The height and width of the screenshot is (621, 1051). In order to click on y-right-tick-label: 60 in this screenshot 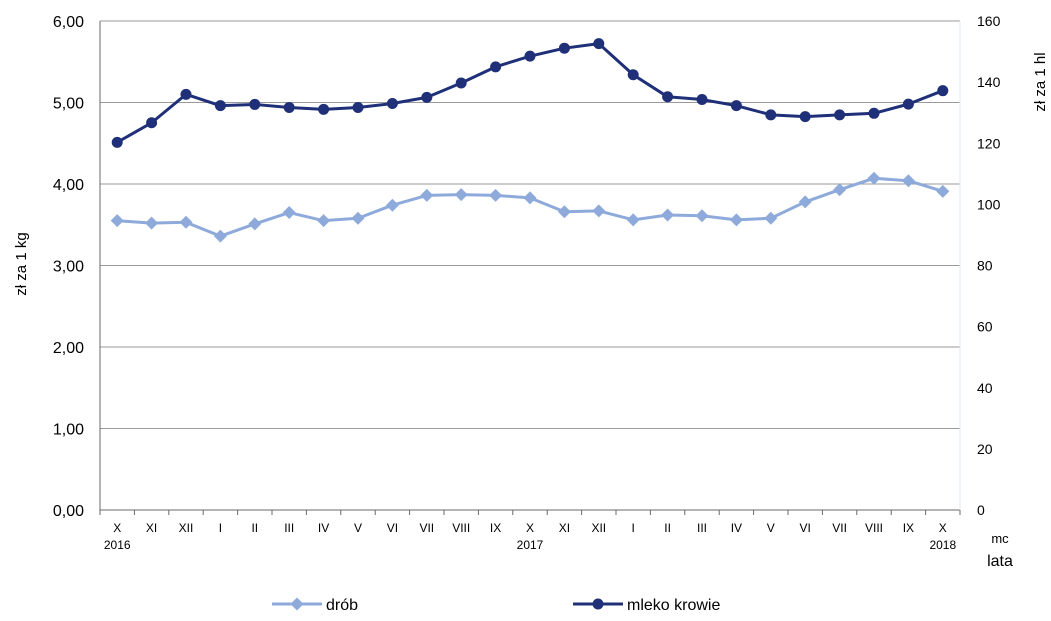, I will do `click(985, 327)`.